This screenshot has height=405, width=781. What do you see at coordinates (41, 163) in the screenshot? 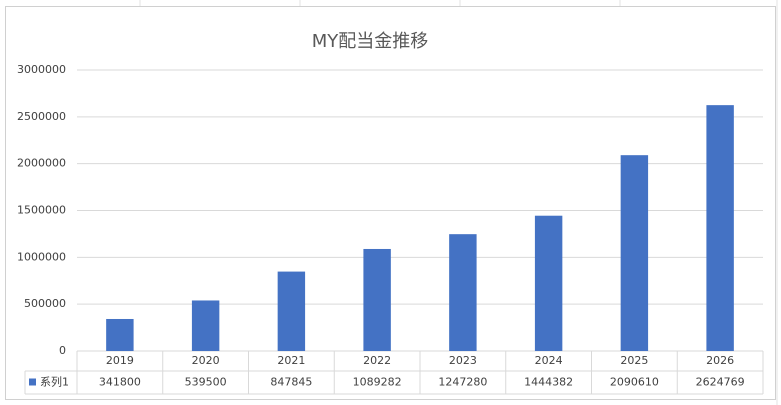
I see `y-tick-label: 2000000` at bounding box center [41, 163].